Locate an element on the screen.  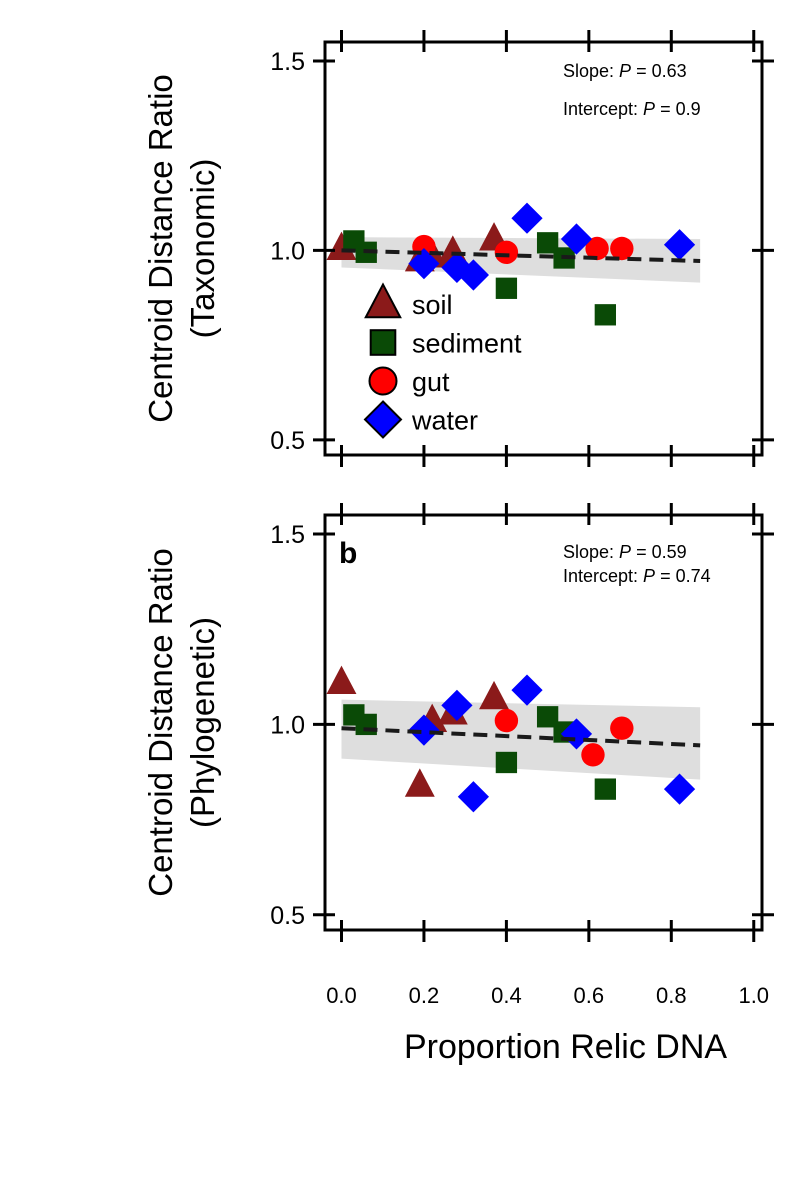
y-axis-label: (Phylogenetic) is located at coordinates (202, 722).